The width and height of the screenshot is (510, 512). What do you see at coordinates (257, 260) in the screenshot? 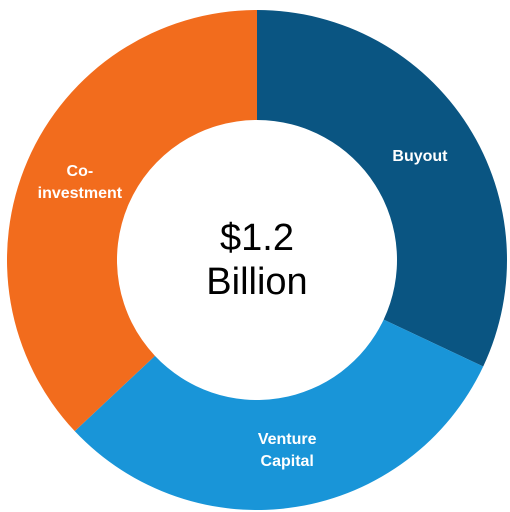
I see `center-label: $1.2 Billion` at bounding box center [257, 260].